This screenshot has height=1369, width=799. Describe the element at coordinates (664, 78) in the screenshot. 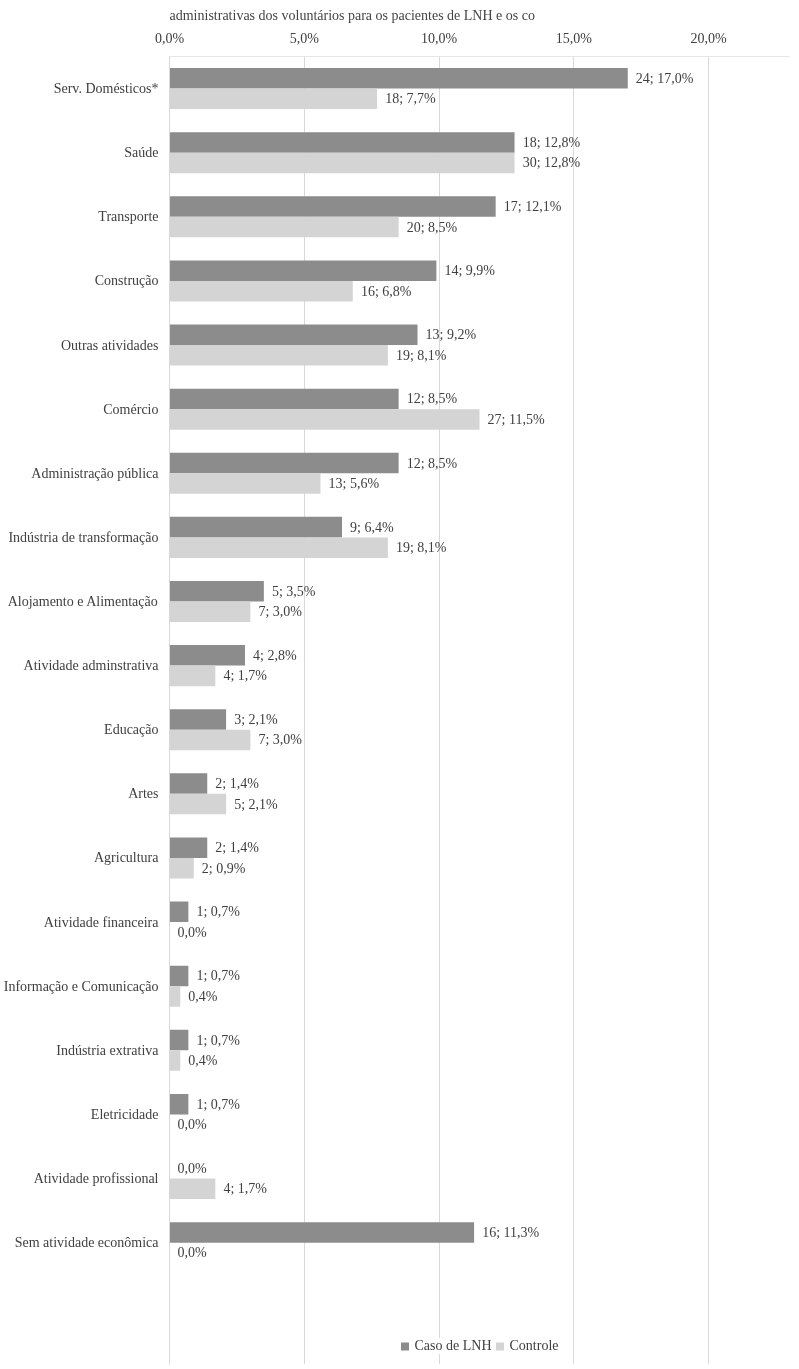

I see `data-label: 24; 17,0%` at that location.